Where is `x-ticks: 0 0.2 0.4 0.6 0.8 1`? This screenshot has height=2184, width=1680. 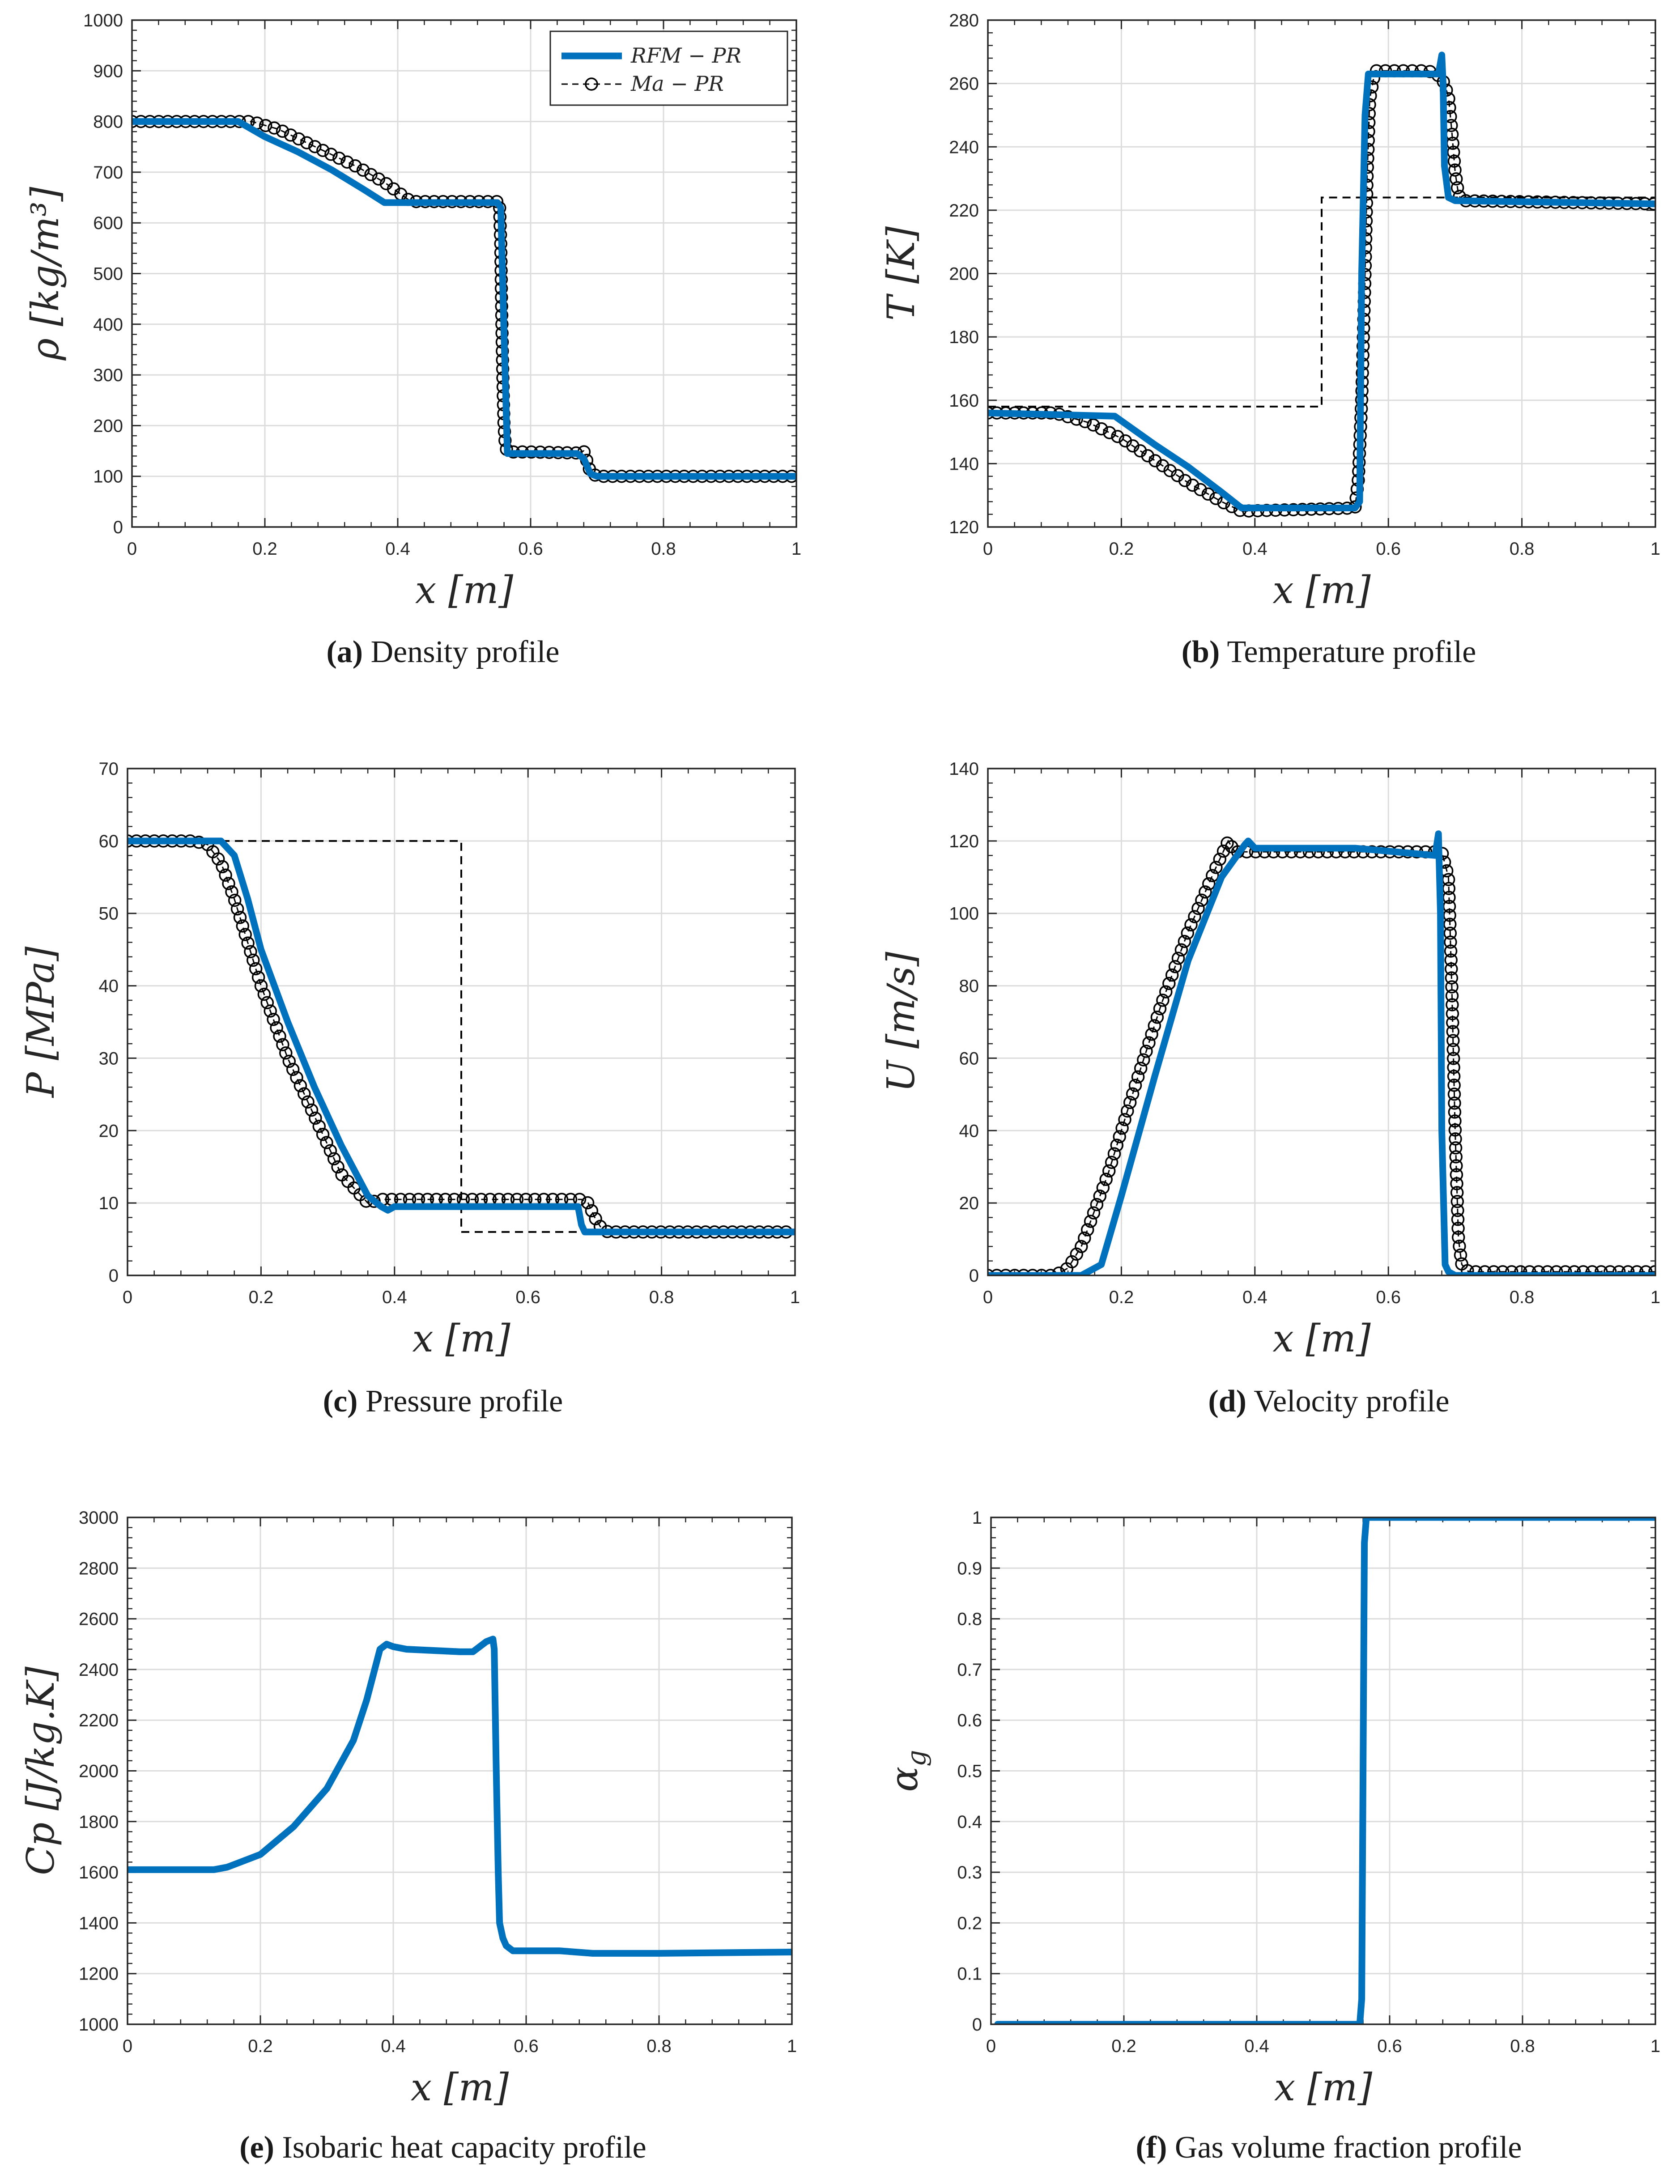
x-ticks: 0 0.2 0.4 0.6 0.8 1 is located at coordinates (464, 289).